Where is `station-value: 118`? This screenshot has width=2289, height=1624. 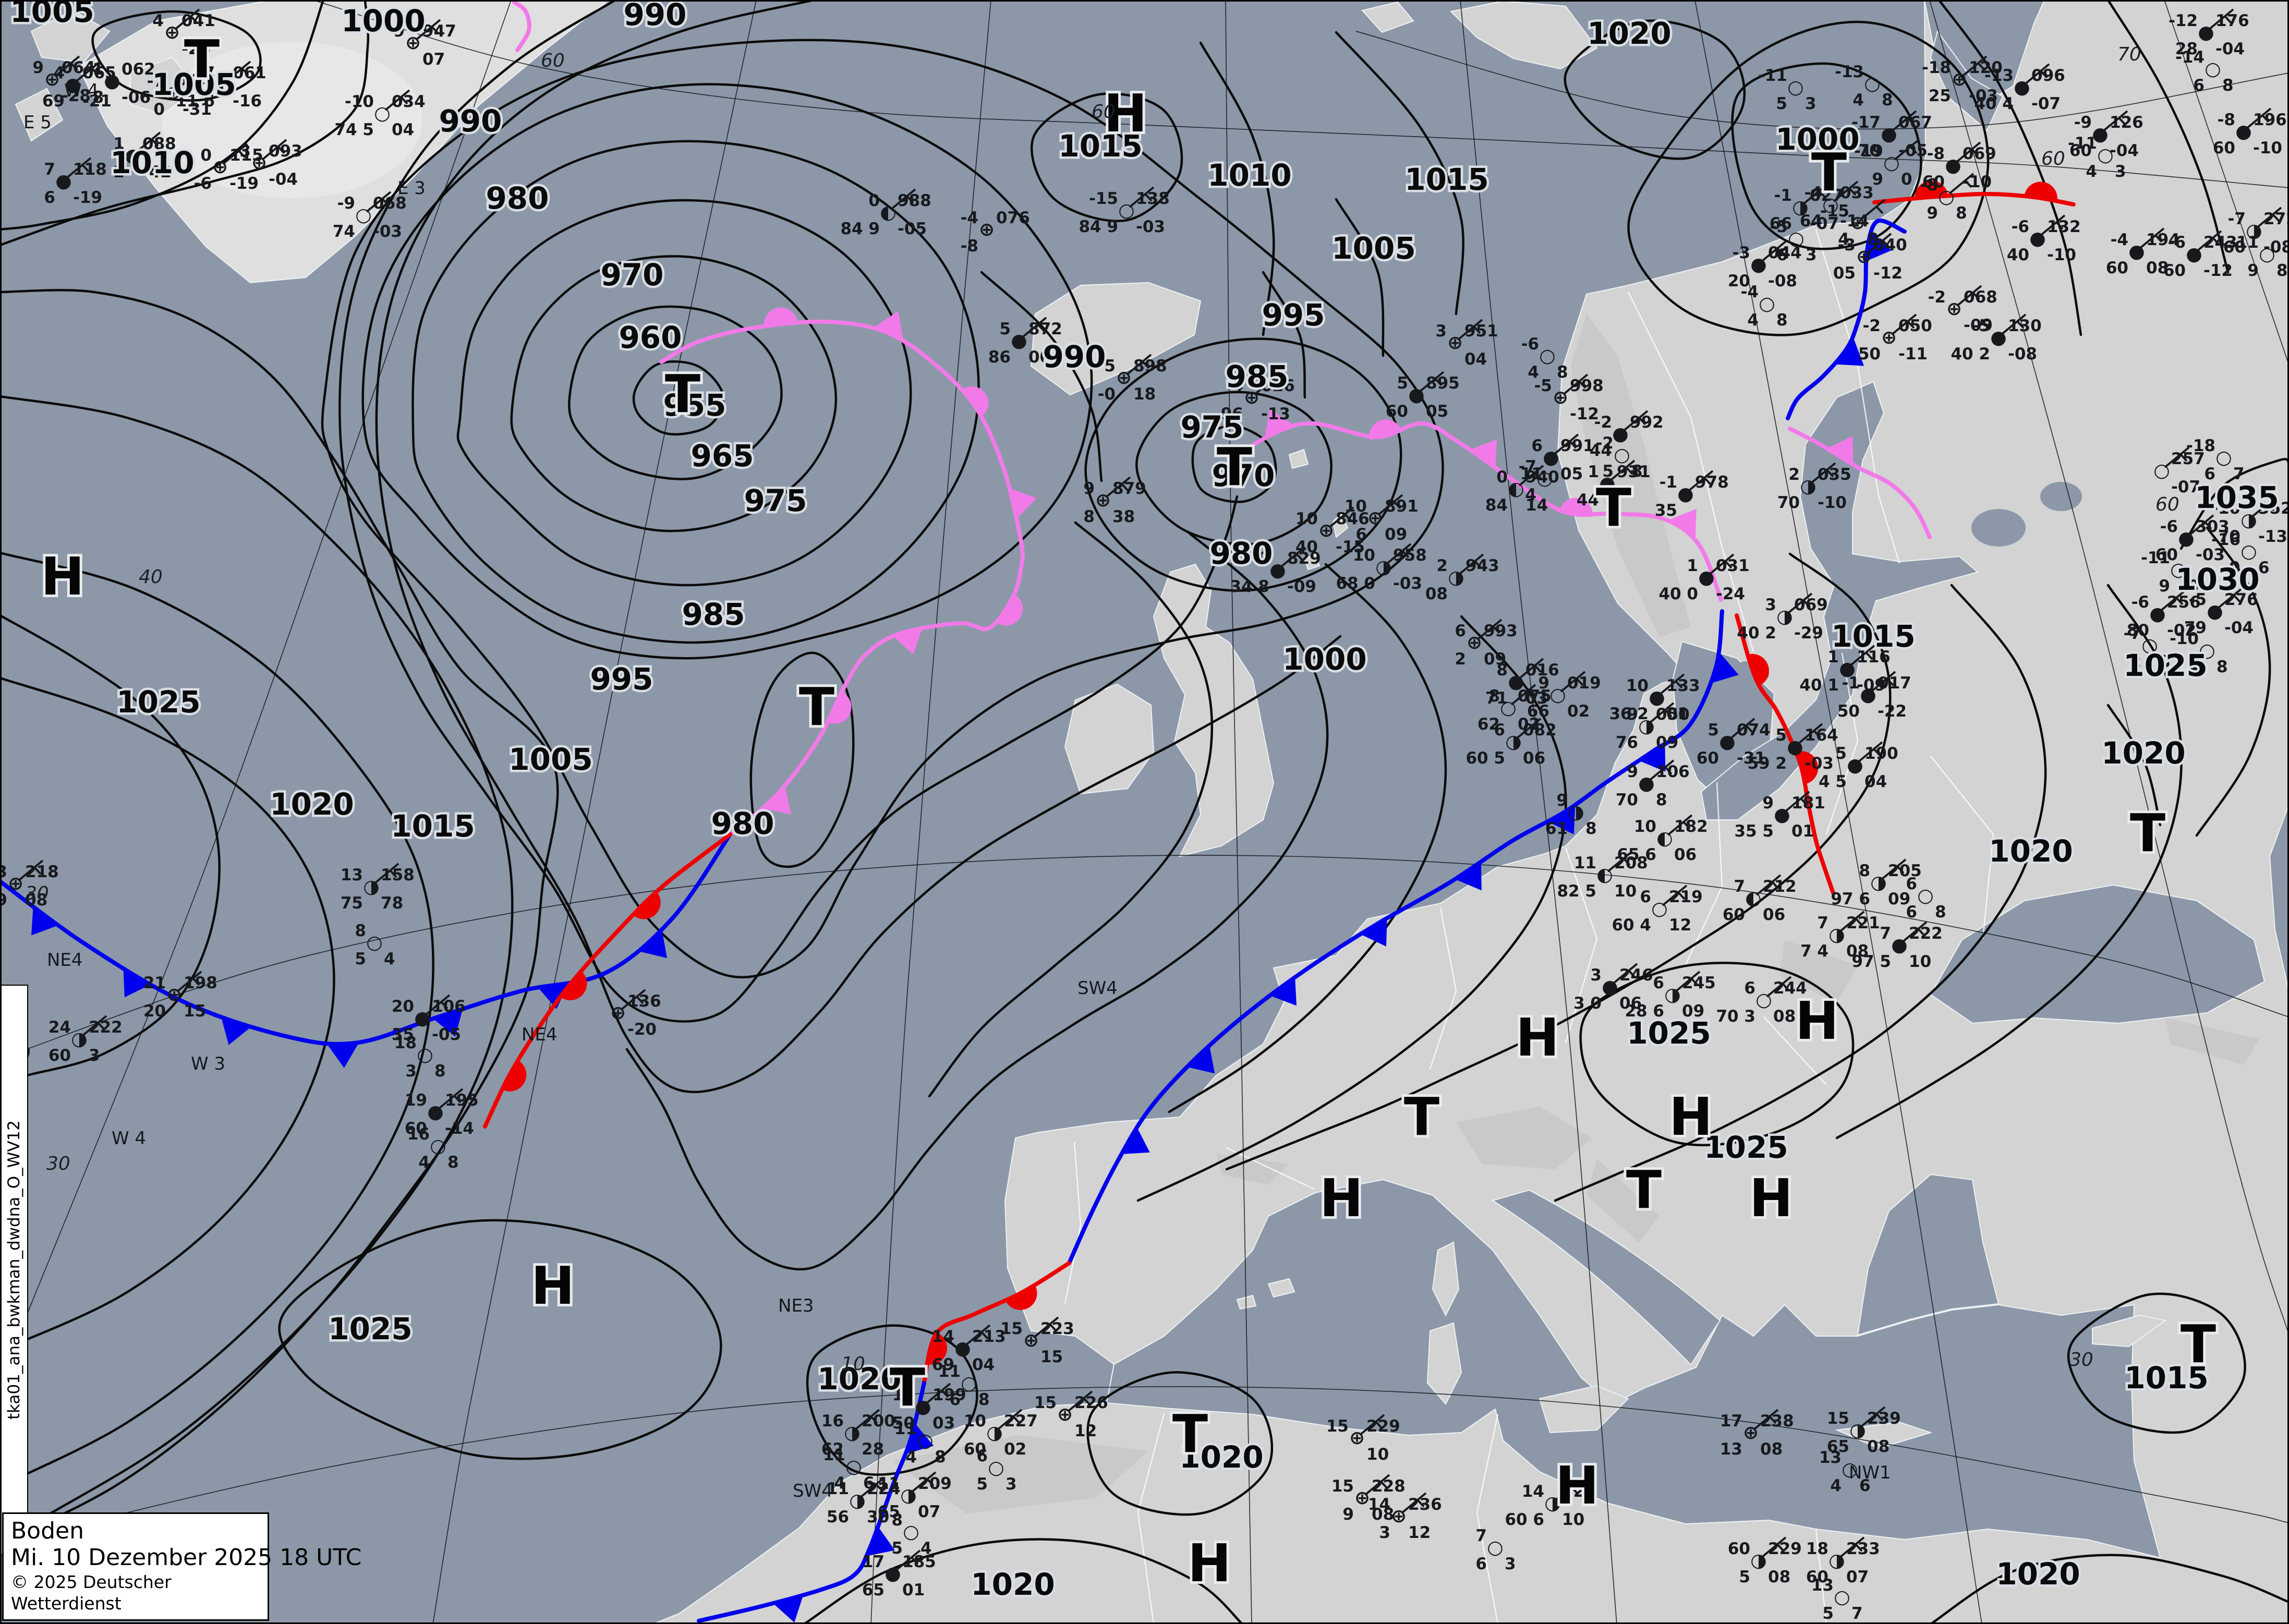 station-value: 118 is located at coordinates (90, 169).